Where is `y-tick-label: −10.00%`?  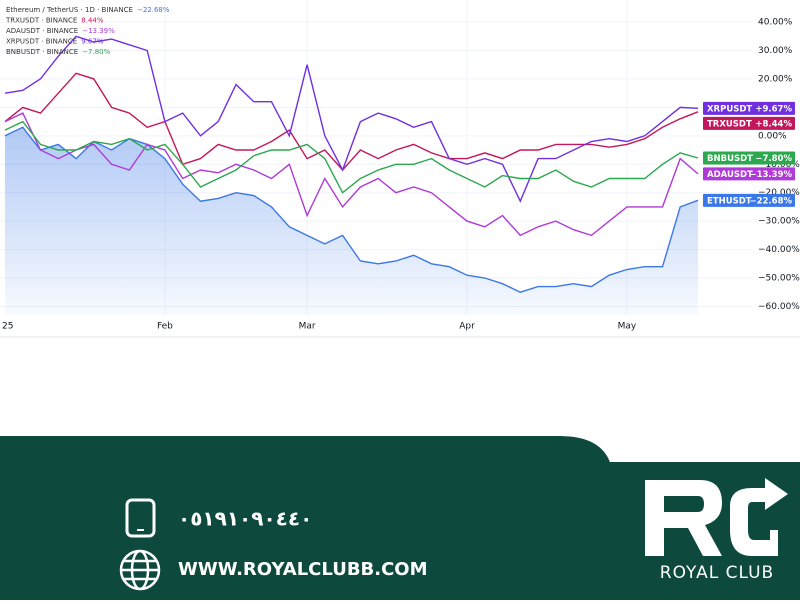
y-tick-label: −10.00% is located at coordinates (779, 165).